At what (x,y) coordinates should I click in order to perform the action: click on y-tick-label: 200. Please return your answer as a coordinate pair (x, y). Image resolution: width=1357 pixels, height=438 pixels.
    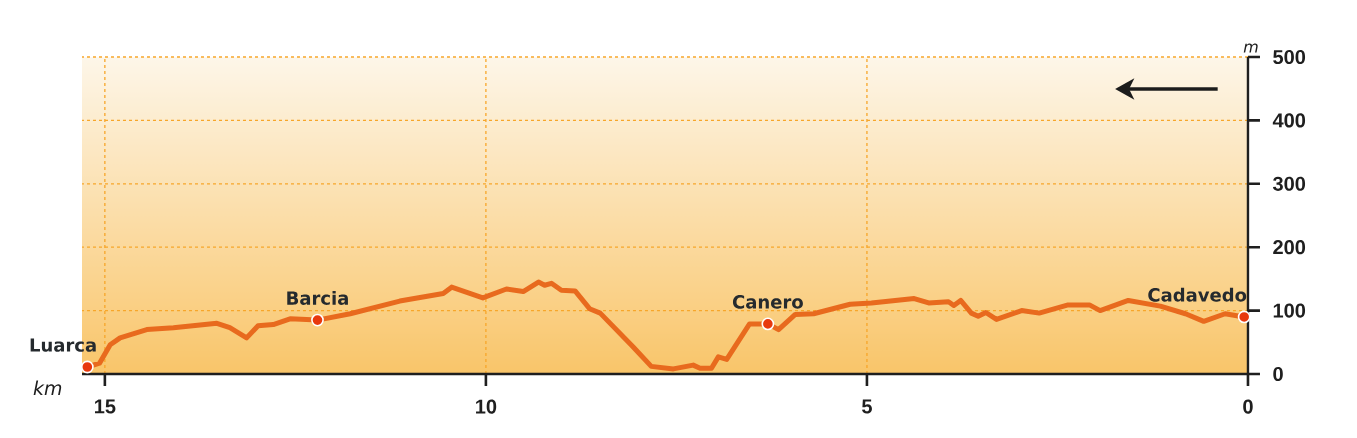
    Looking at the image, I should click on (1289, 247).